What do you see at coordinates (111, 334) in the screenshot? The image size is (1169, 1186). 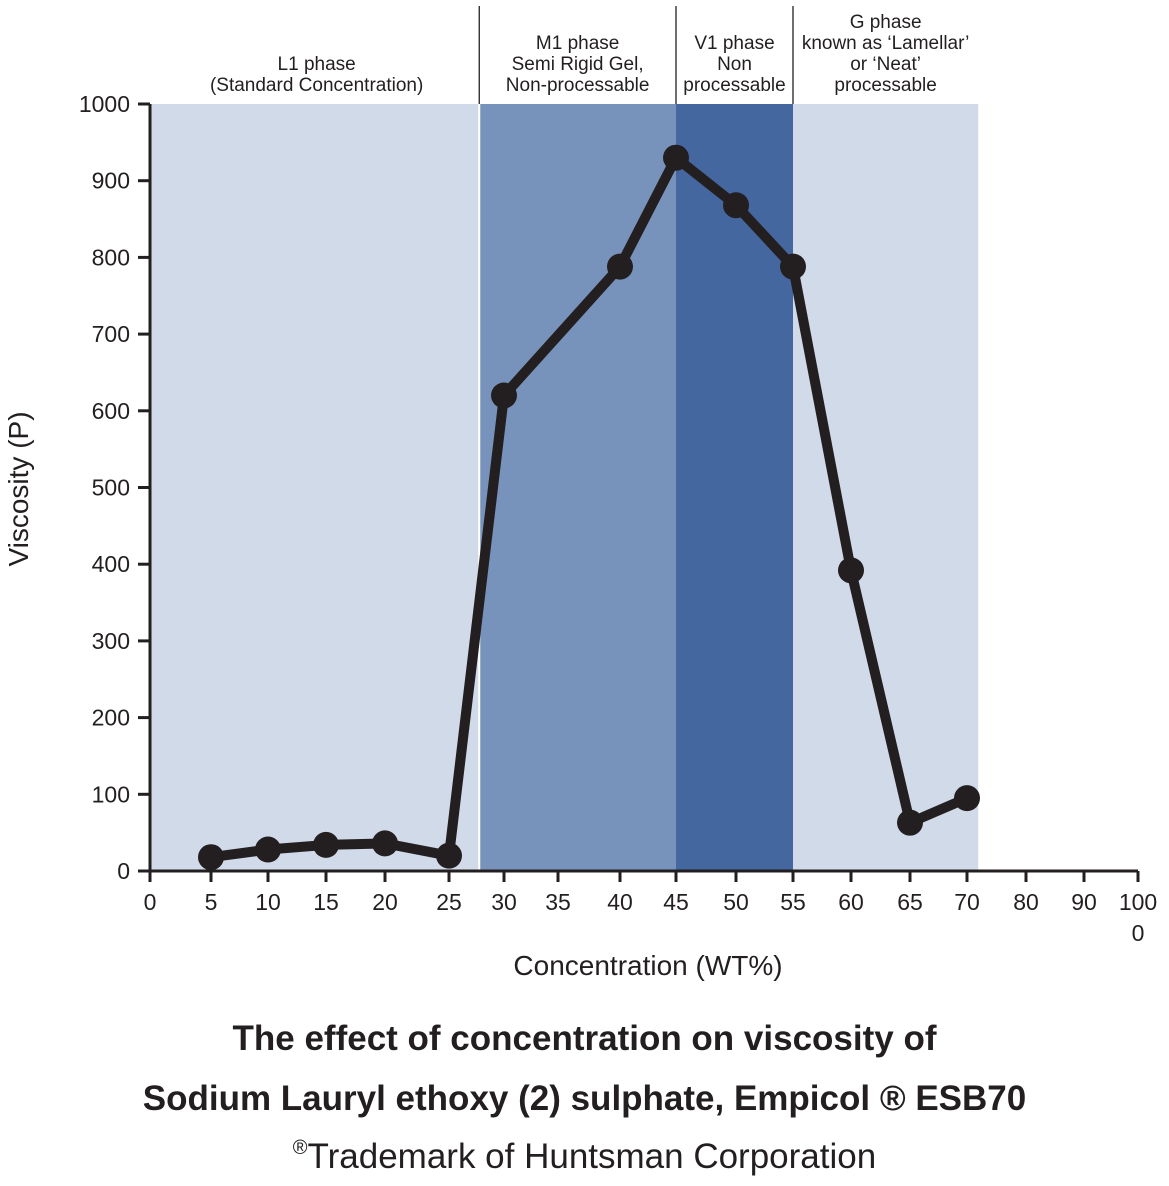 I see `y-tick-label: 700` at bounding box center [111, 334].